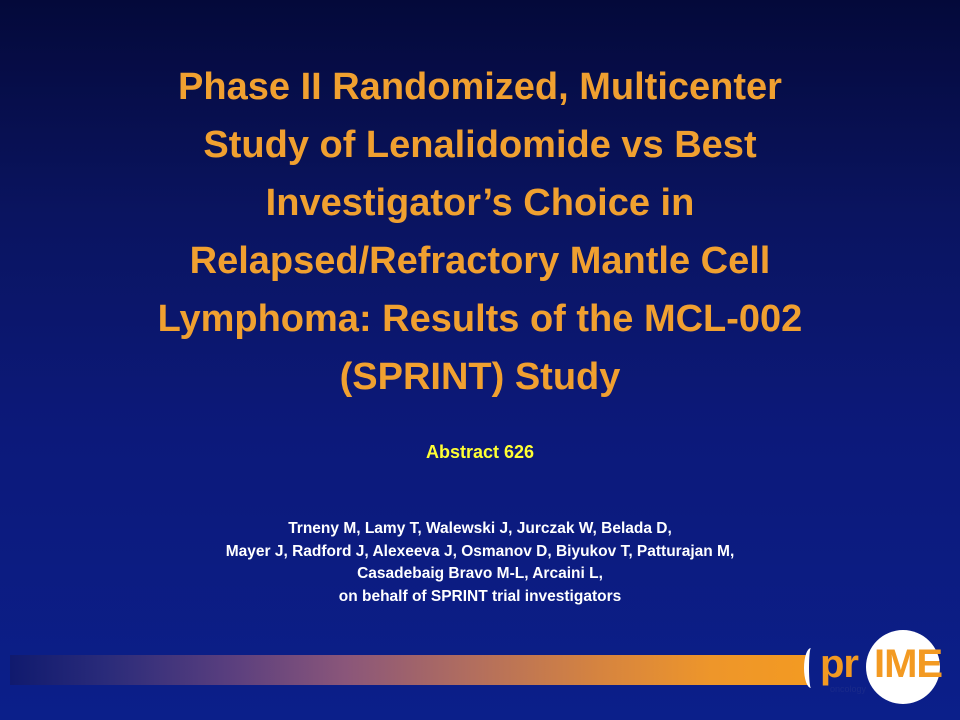 Image resolution: width=960 pixels, height=720 pixels. What do you see at coordinates (409, 670) in the screenshot?
I see `footer-gradient-bar` at bounding box center [409, 670].